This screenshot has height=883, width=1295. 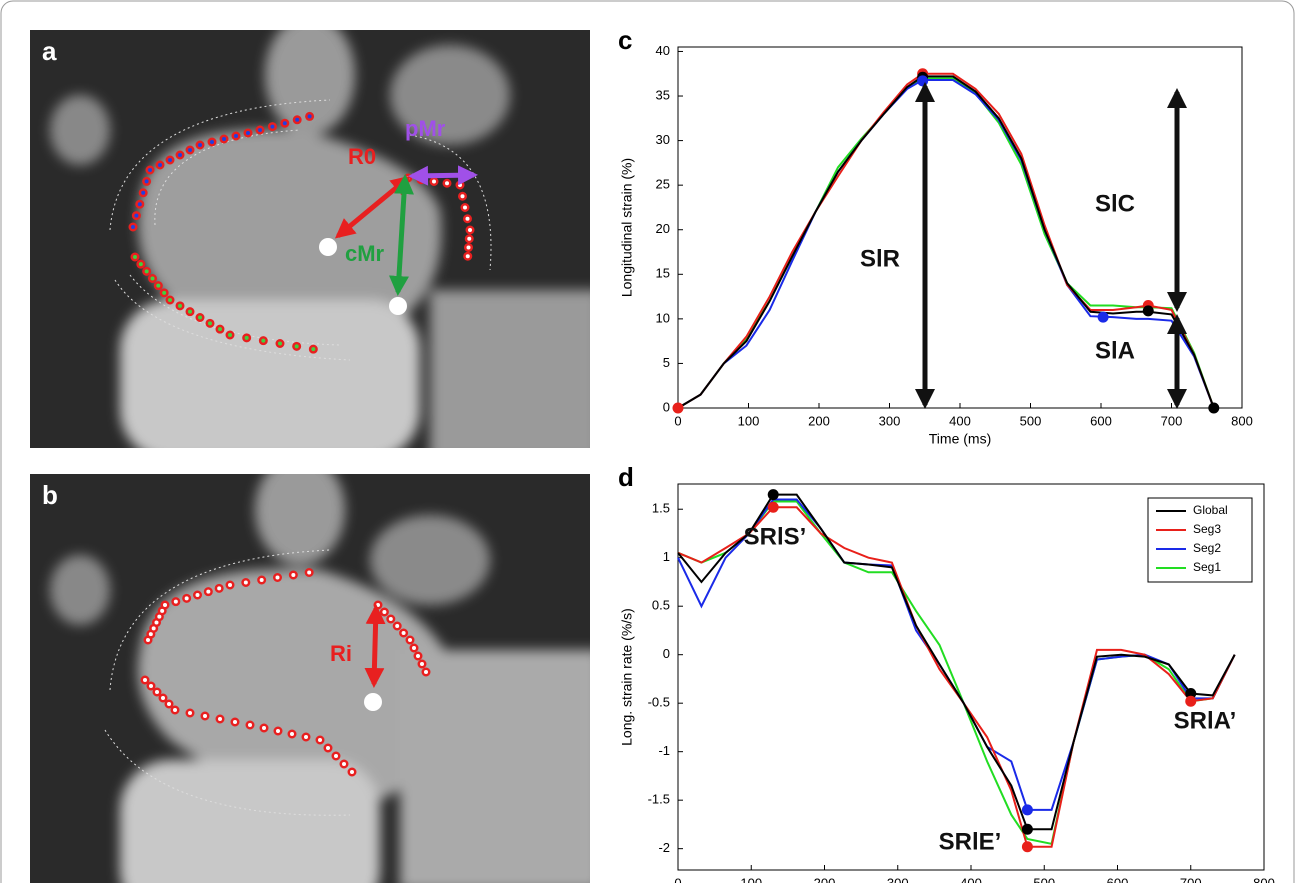 I want to click on annotation: SRlA’, so click(x=1205, y=720).